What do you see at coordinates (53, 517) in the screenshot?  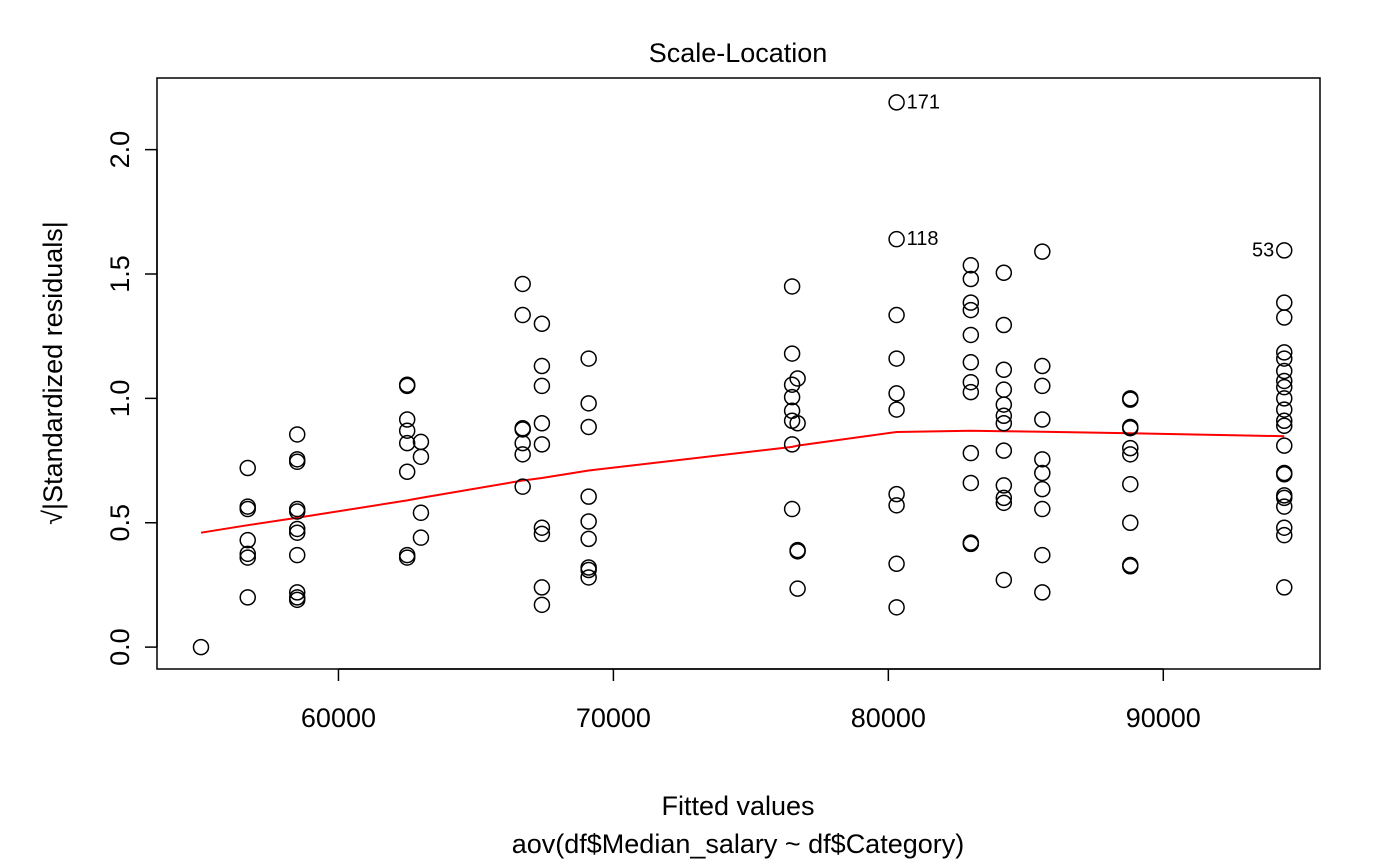 I see `y-axis-label-sqrt: √` at bounding box center [53, 517].